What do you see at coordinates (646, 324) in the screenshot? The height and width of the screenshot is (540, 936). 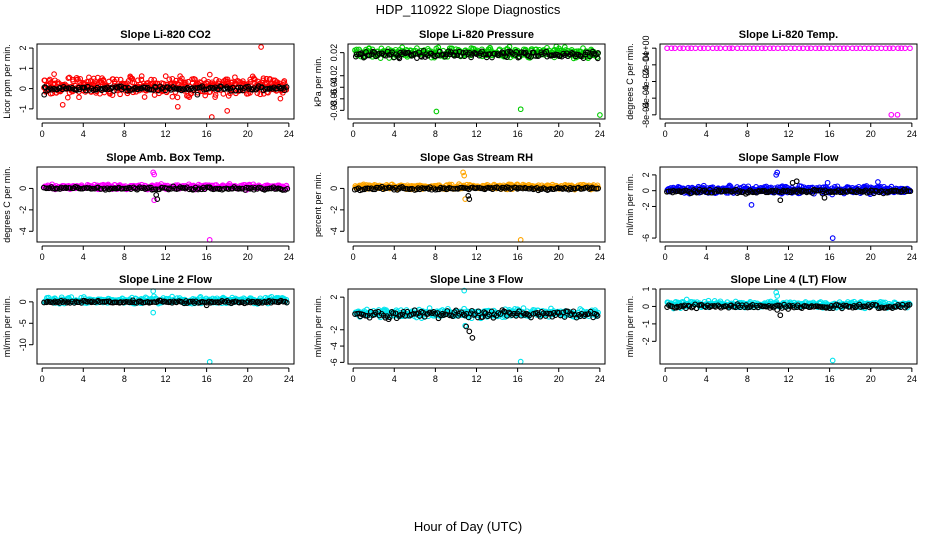 I see `y-tick-label: -1` at bounding box center [646, 324].